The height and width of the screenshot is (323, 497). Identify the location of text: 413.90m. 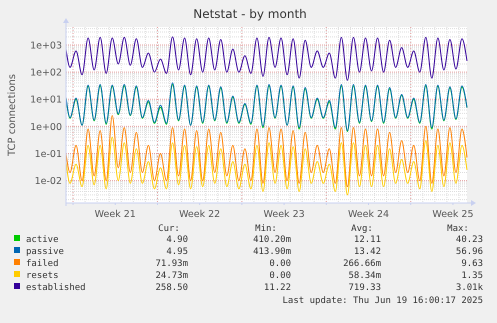
(272, 252).